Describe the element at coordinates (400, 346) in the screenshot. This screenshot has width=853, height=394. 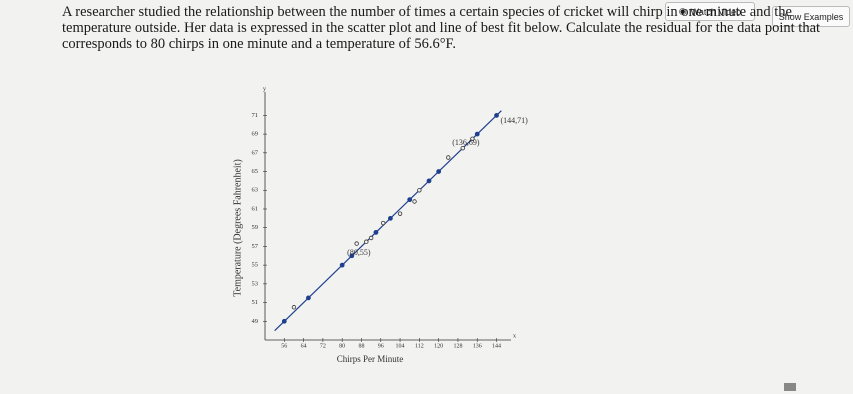
I see `x-tick-label: 104` at that location.